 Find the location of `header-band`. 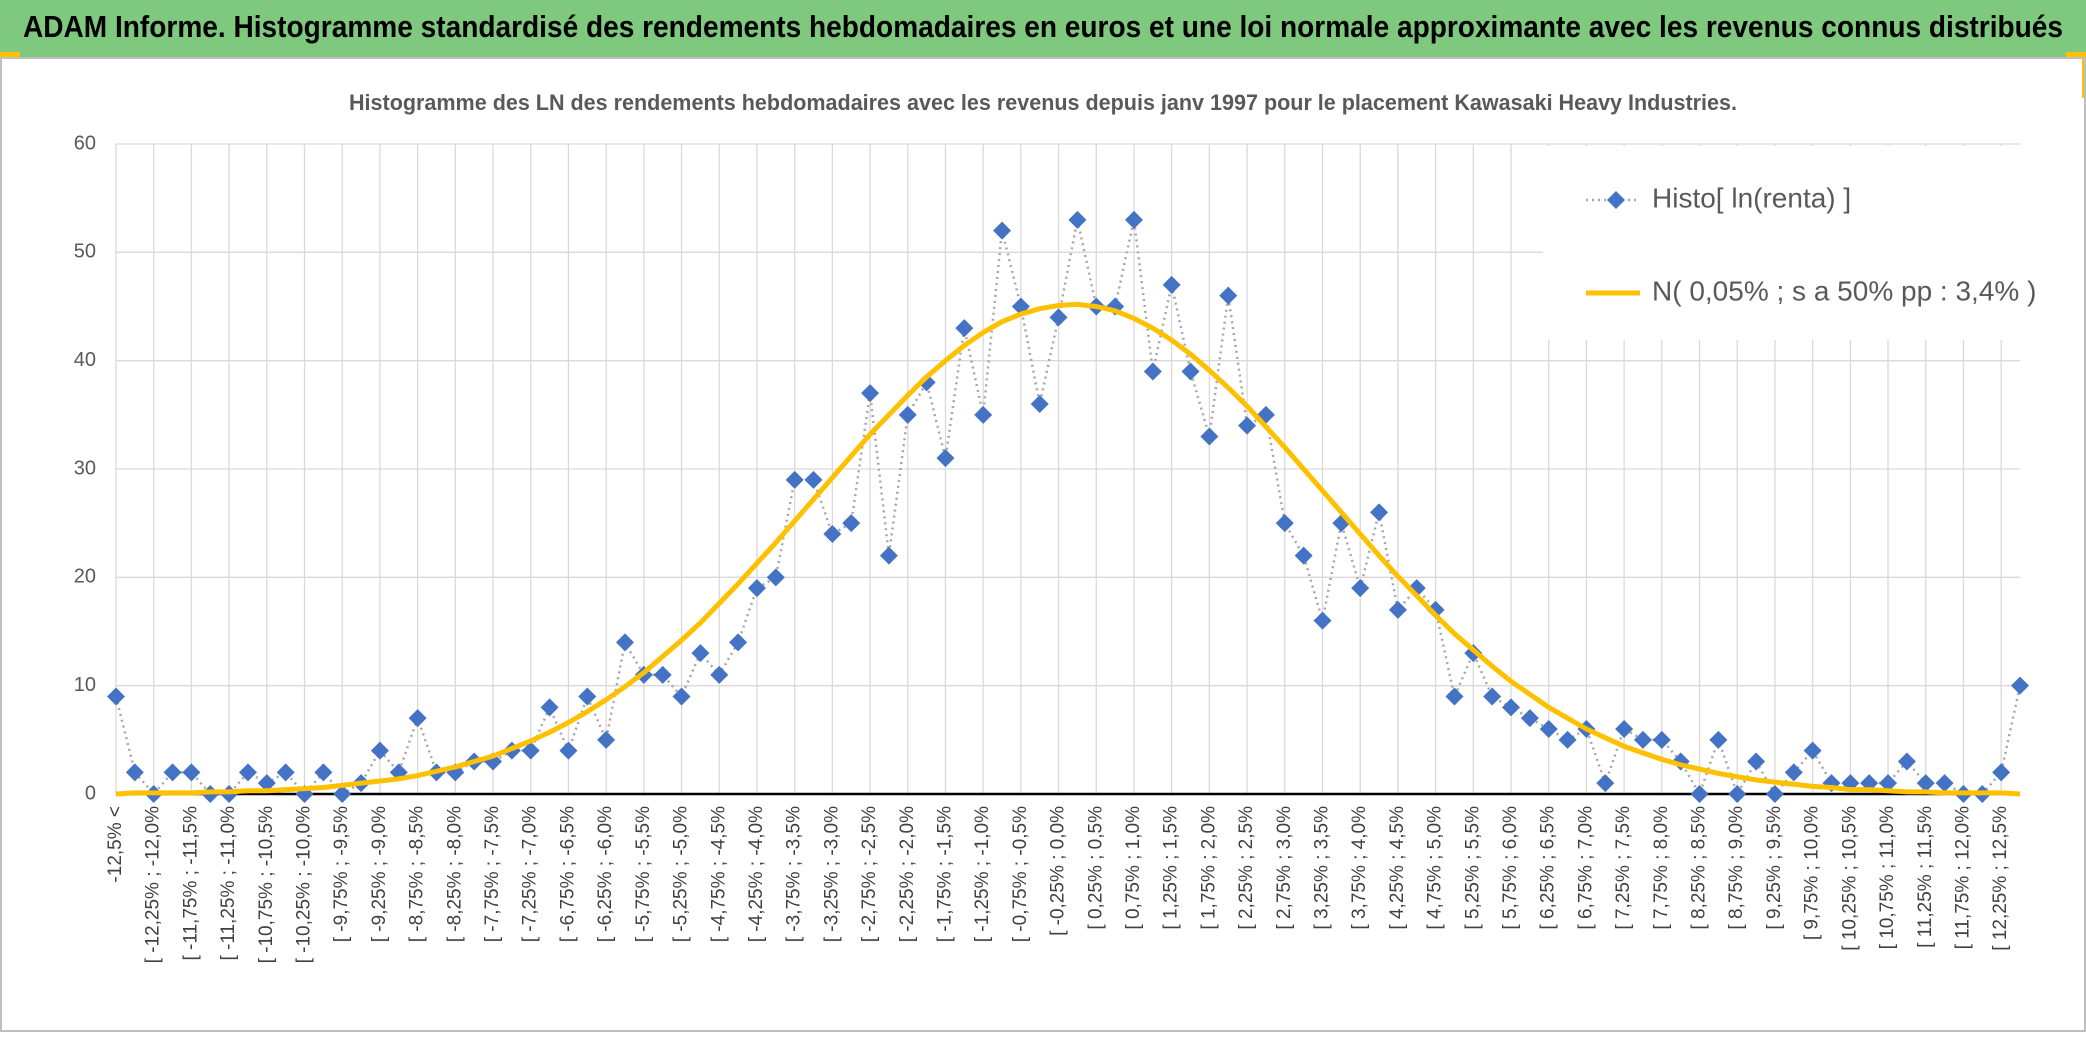

header-band is located at coordinates (1043, 29).